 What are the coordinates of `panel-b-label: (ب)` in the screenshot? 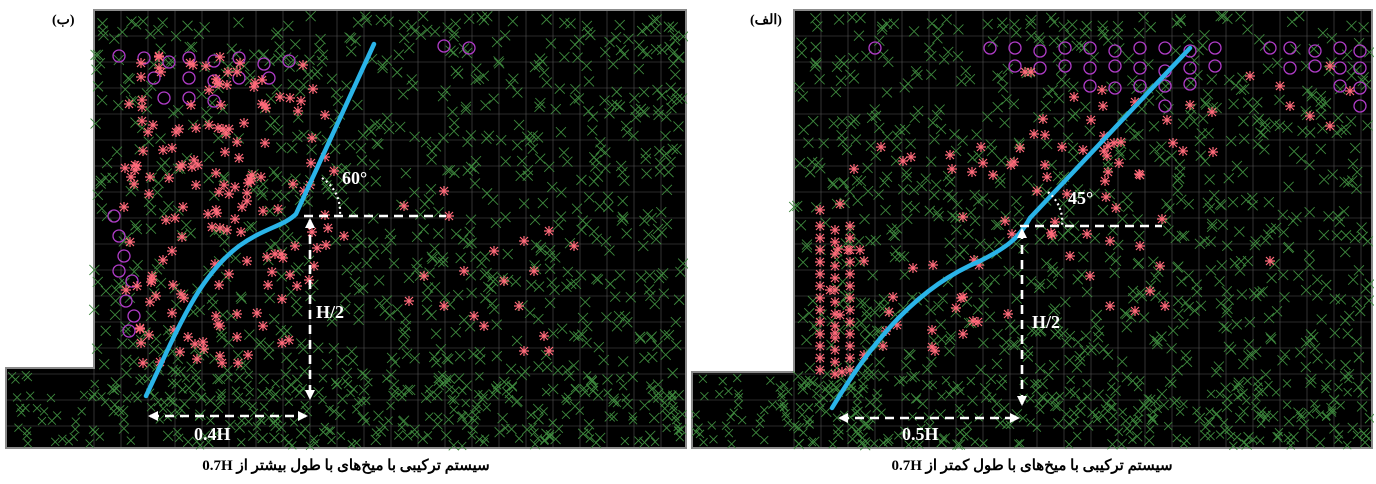 It's located at (63, 20).